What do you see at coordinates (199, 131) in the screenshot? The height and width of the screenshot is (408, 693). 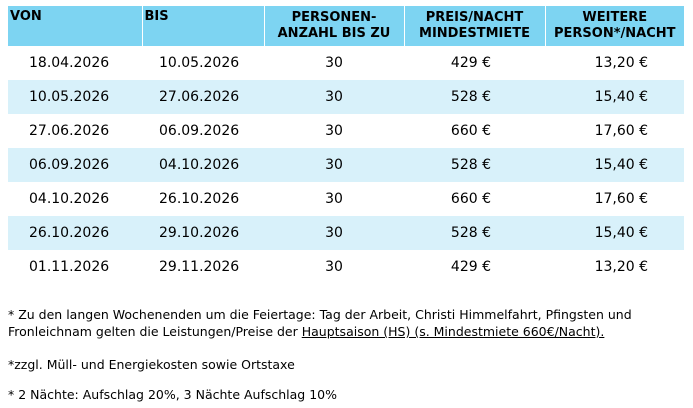 I see `cell-bis: 06.09.2026` at bounding box center [199, 131].